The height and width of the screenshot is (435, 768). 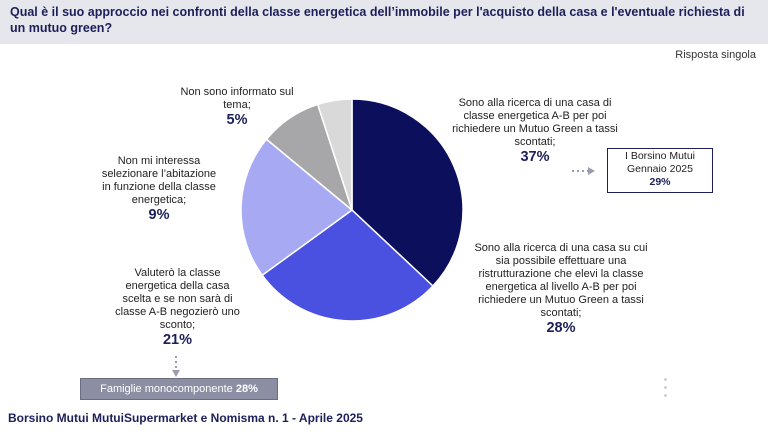 What do you see at coordinates (407, 193) in the screenshot?
I see `slice-class-ab` at bounding box center [407, 193].